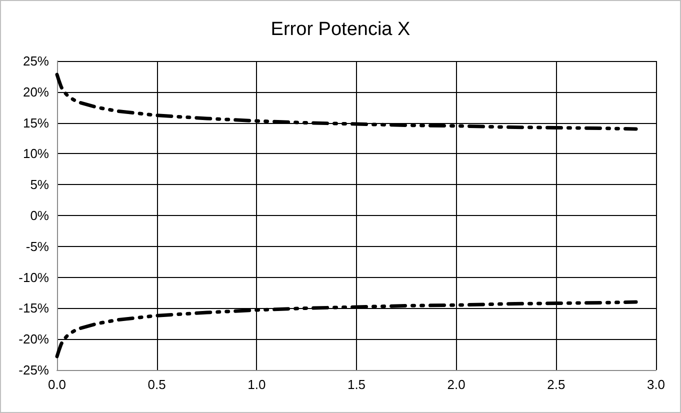 Image resolution: width=681 pixels, height=413 pixels. Describe the element at coordinates (40, 184) in the screenshot. I see `y-tick-label: 5%` at that location.